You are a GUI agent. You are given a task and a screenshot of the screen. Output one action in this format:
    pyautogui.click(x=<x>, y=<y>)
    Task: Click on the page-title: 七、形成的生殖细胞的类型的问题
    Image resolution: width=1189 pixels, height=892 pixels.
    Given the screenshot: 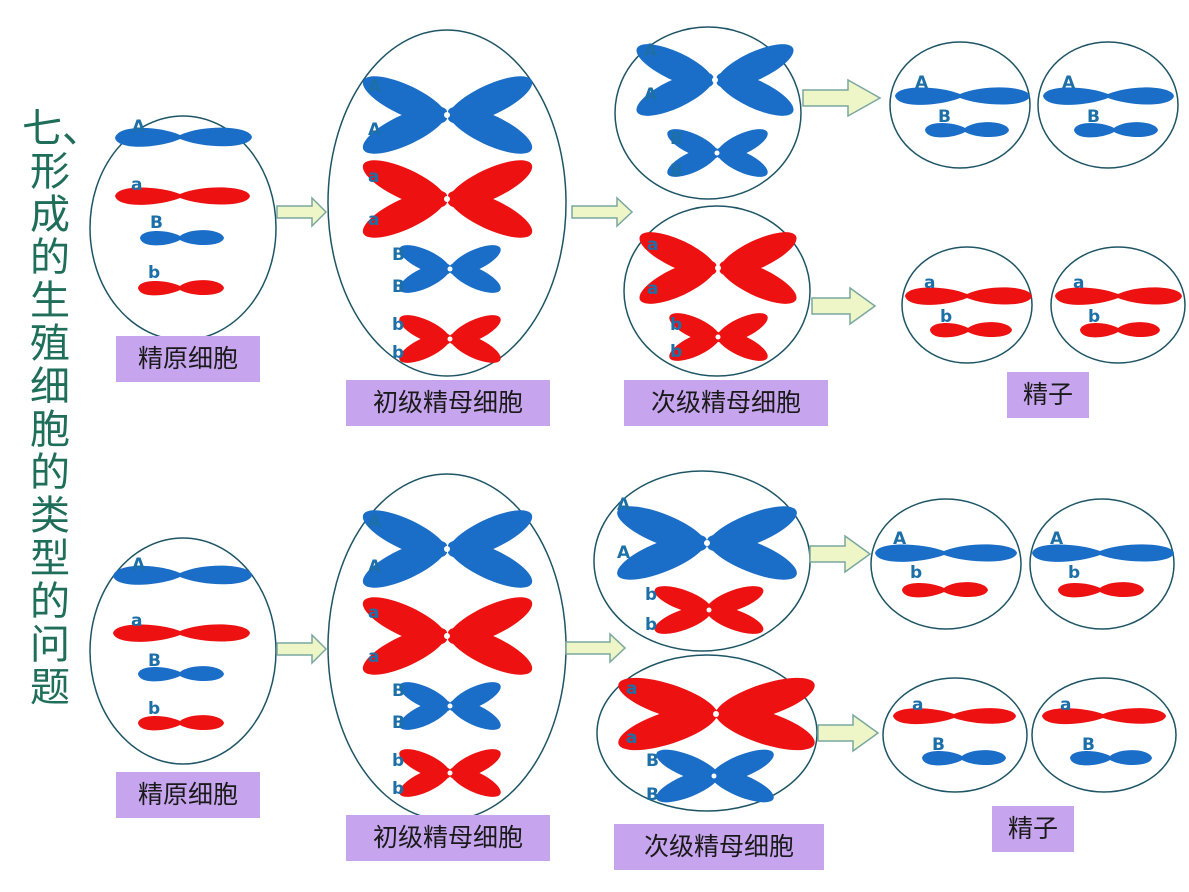 What is the action you would take?
    pyautogui.click(x=62, y=408)
    